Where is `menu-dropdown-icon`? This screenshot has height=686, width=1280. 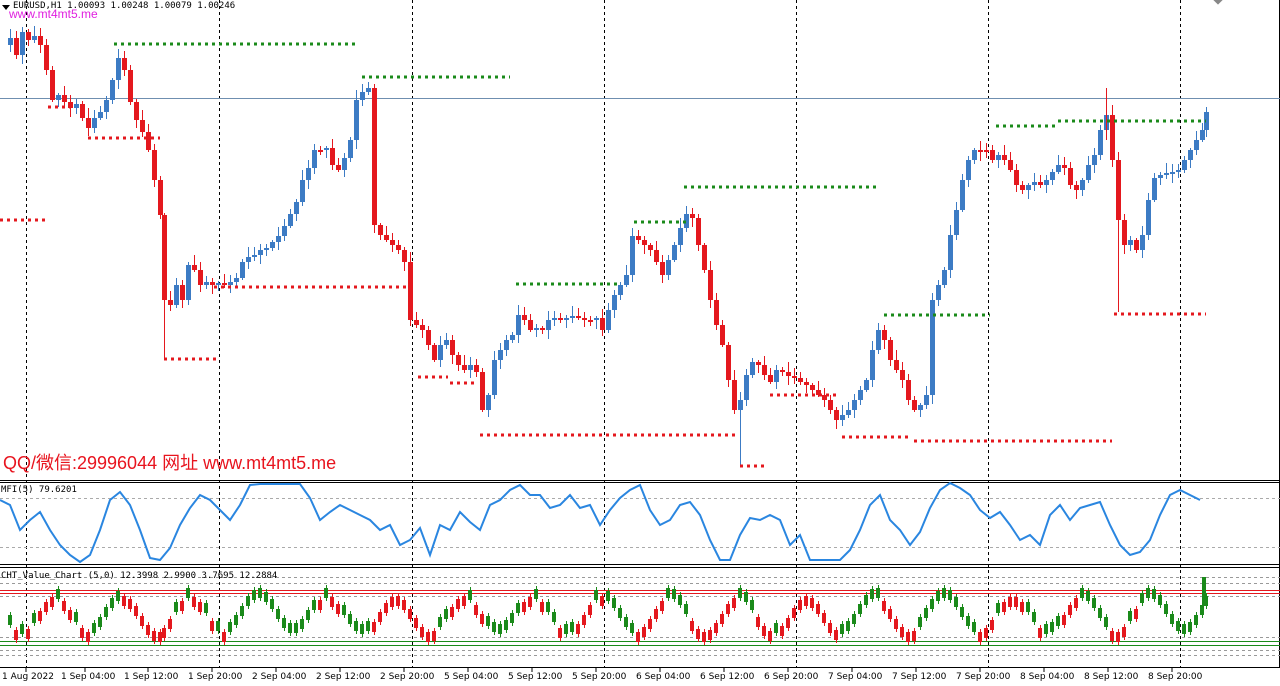
menu-dropdown-icon is located at coordinates (6, 7).